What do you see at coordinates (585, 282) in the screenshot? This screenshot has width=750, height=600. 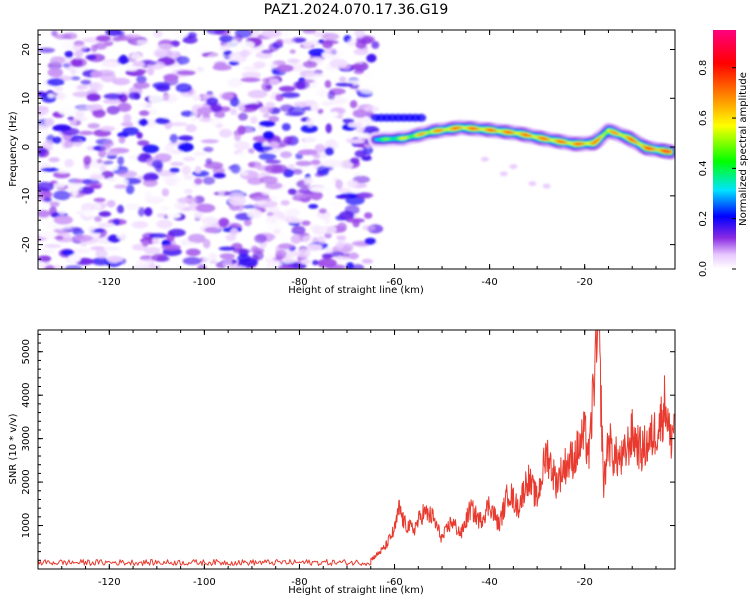 I see `spectrogram-xtick-label: -20` at bounding box center [585, 282].